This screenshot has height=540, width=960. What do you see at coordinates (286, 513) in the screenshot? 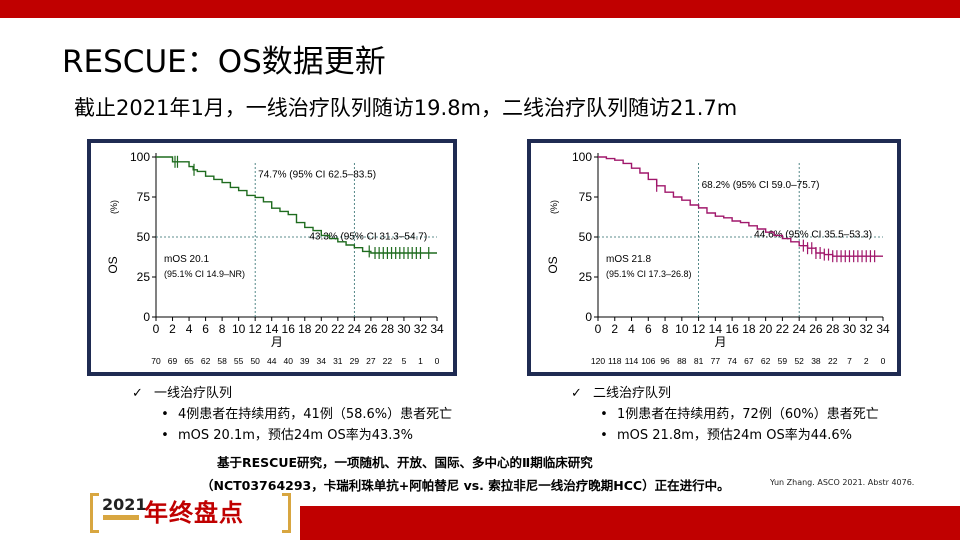
I see `logo-bracket-right` at bounding box center [286, 513].